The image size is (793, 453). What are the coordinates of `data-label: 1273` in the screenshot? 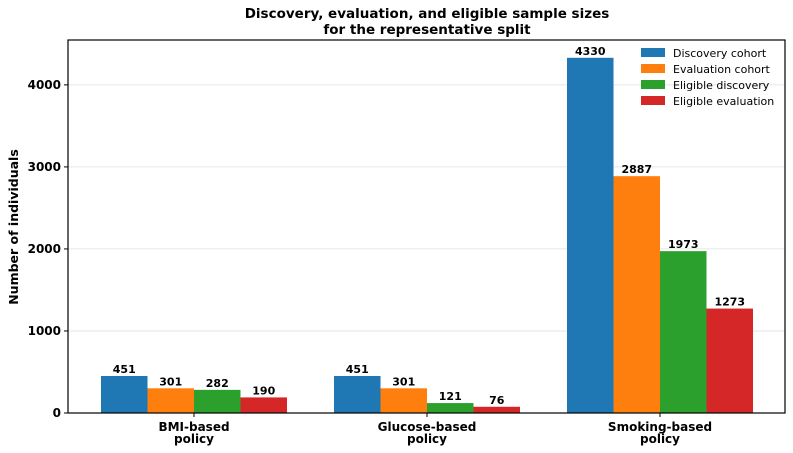 It's located at (729, 302).